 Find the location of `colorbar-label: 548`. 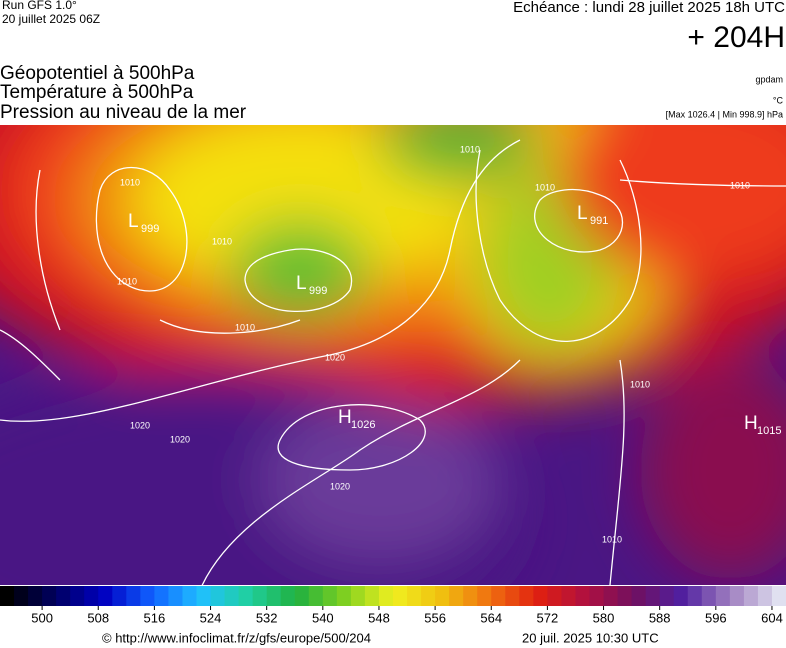

colorbar-label: 548 is located at coordinates (379, 617).